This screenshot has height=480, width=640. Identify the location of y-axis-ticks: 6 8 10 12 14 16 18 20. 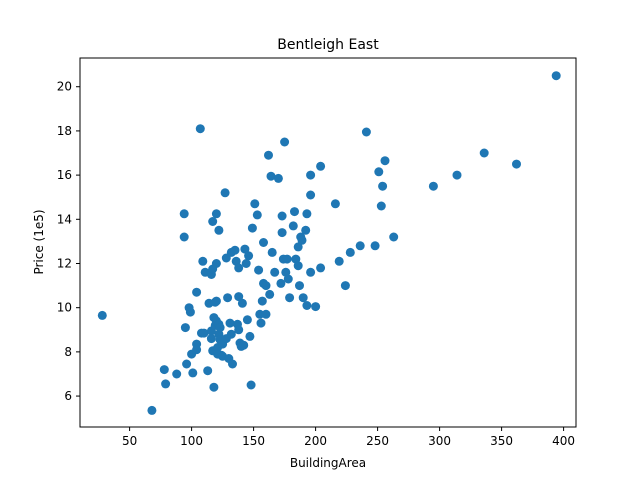
(68, 241).